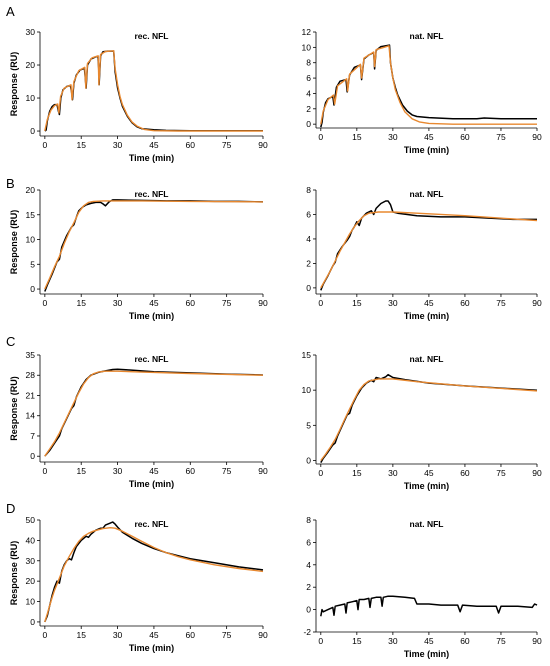 The image size is (550, 666). What do you see at coordinates (10, 341) in the screenshot?
I see `panel-label-c: C` at bounding box center [10, 341].